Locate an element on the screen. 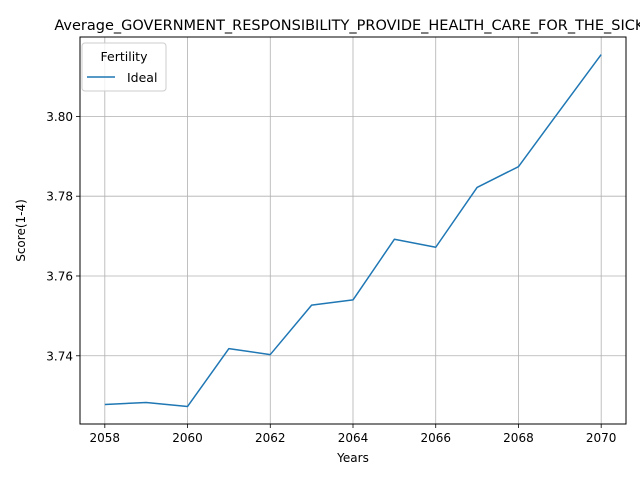 Image resolution: width=640 pixels, height=480 pixels. y-tick-label: 3.78 is located at coordinates (59, 197).